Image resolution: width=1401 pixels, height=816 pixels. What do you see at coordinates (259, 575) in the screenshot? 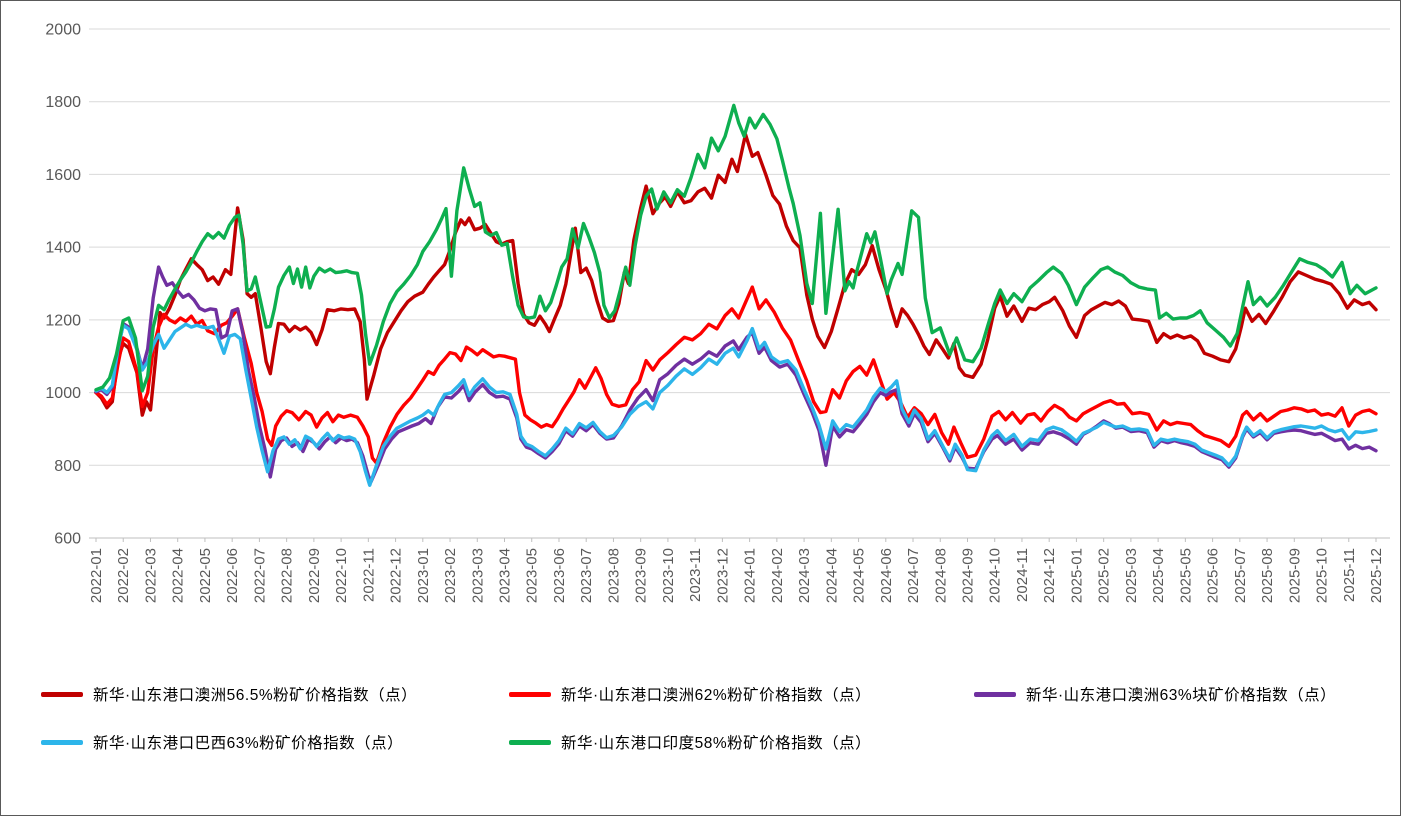
I see `x-axis-label-2022-07: 2022-07` at bounding box center [259, 575].